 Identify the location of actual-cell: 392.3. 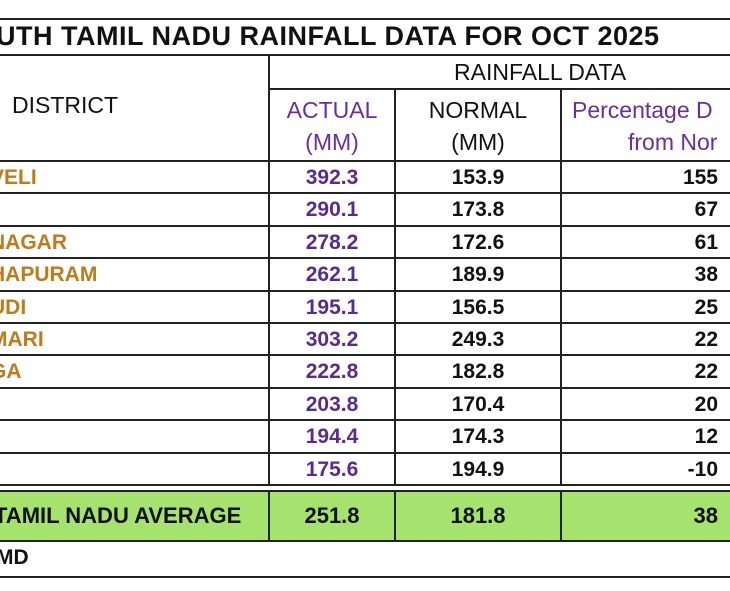
(333, 177).